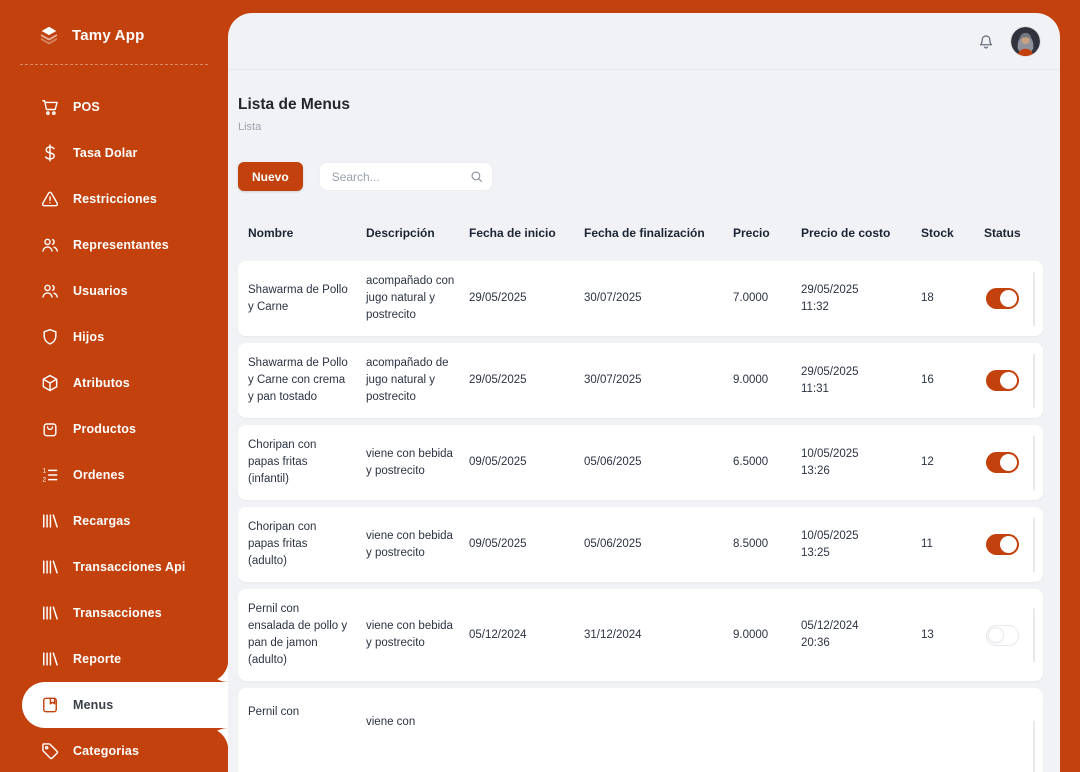 This screenshot has height=772, width=1080. What do you see at coordinates (751, 380) in the screenshot?
I see `cell-precio: 9.0000` at bounding box center [751, 380].